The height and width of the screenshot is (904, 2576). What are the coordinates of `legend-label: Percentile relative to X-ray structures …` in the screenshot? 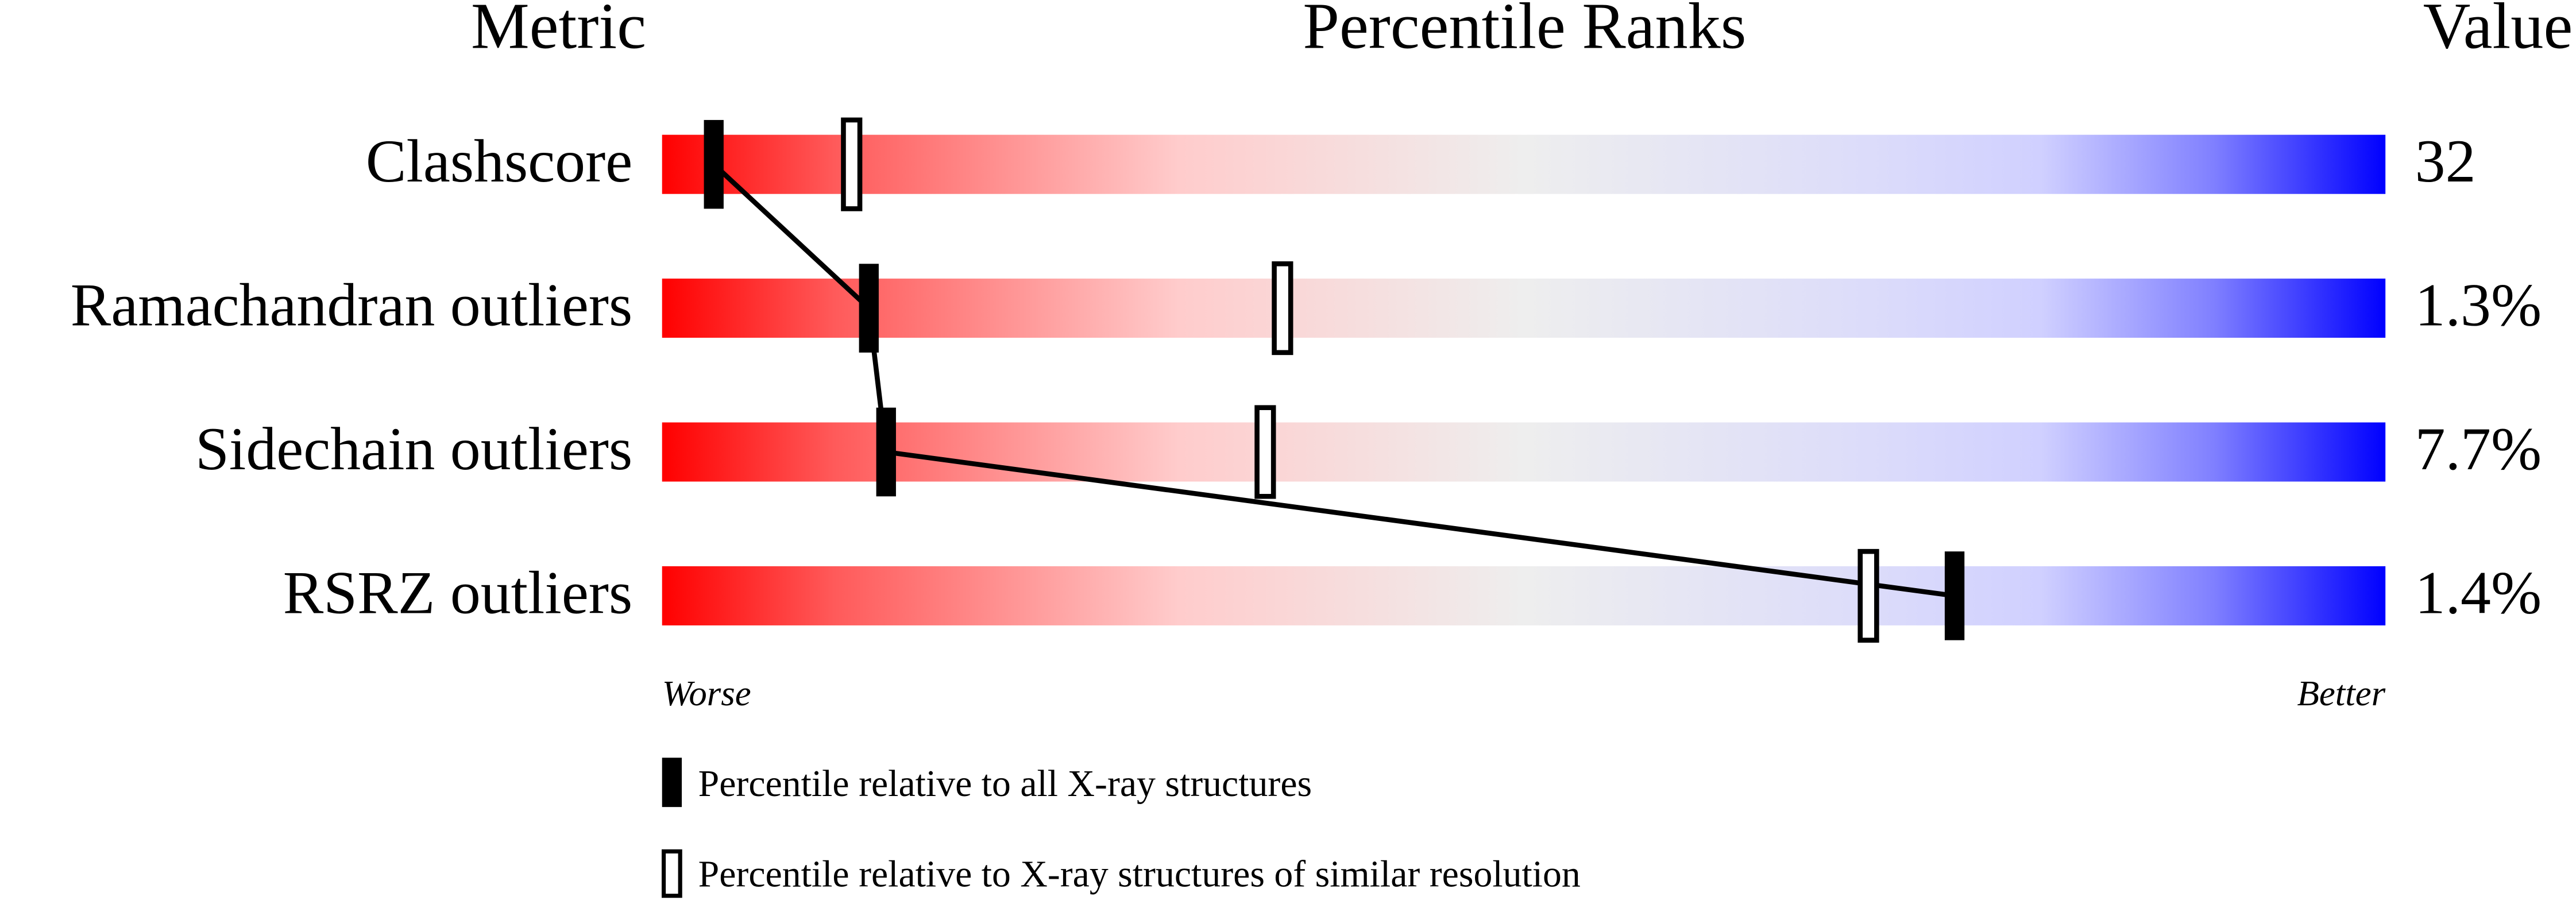 It's located at (1139, 874).